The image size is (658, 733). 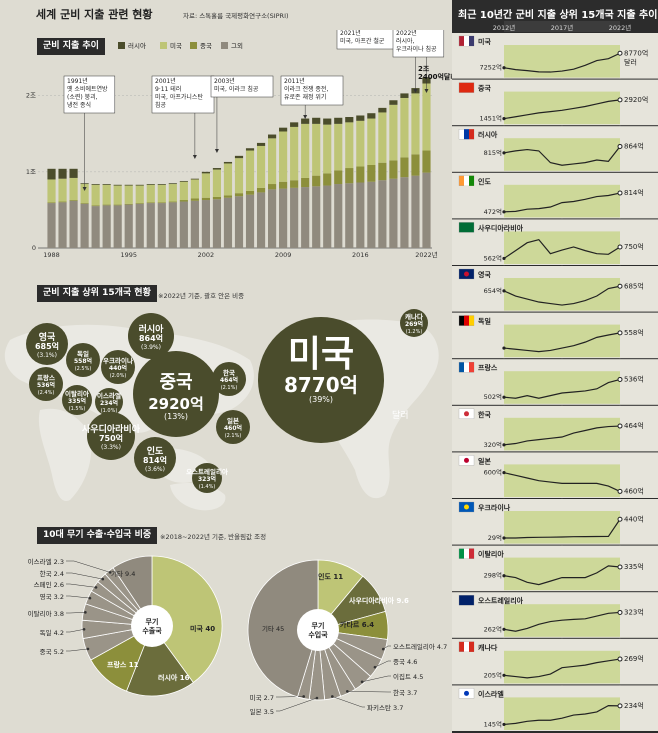 What do you see at coordinates (151, 336) in the screenshot?
I see `bubble-러시아` at bounding box center [151, 336].